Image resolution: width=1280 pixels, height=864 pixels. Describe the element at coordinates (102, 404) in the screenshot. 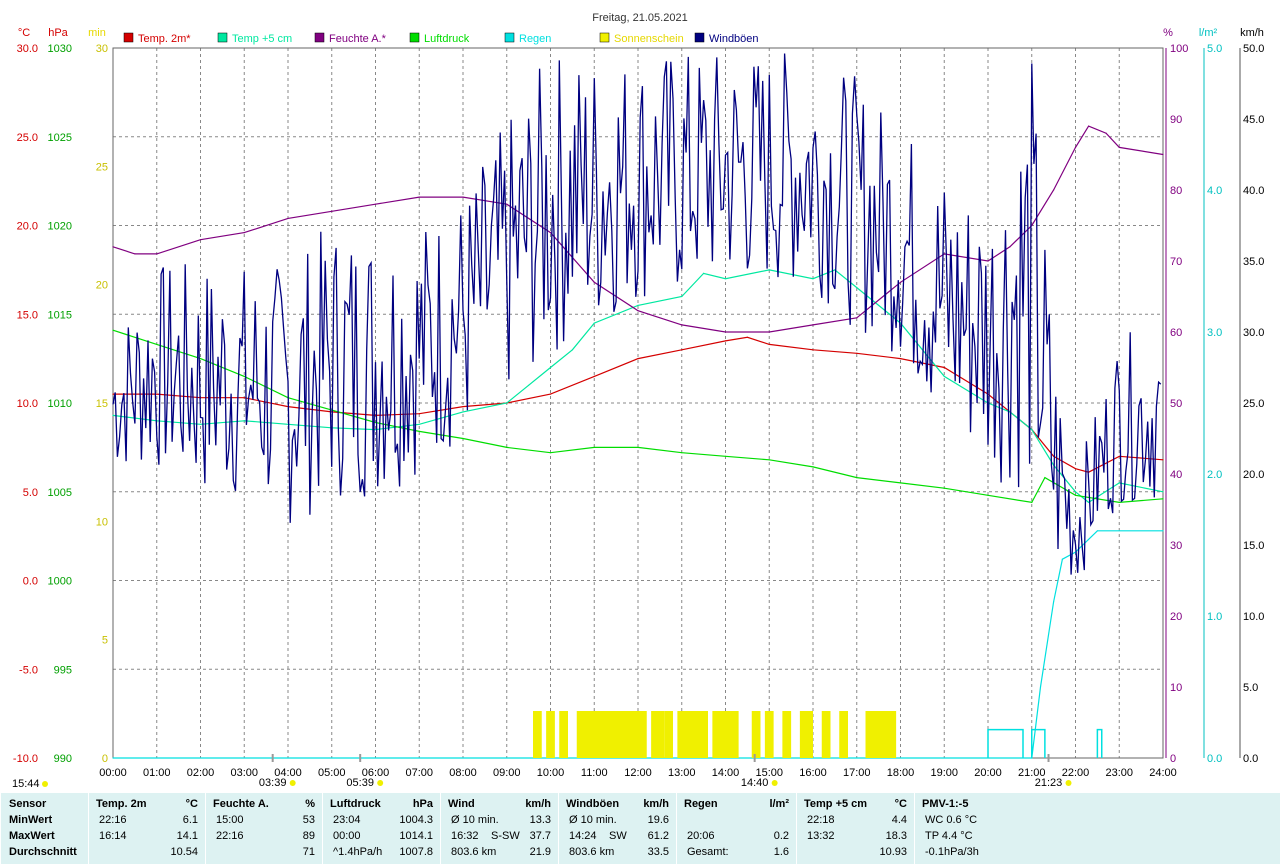

I see `tick-label-sunshine: 15` at that location.